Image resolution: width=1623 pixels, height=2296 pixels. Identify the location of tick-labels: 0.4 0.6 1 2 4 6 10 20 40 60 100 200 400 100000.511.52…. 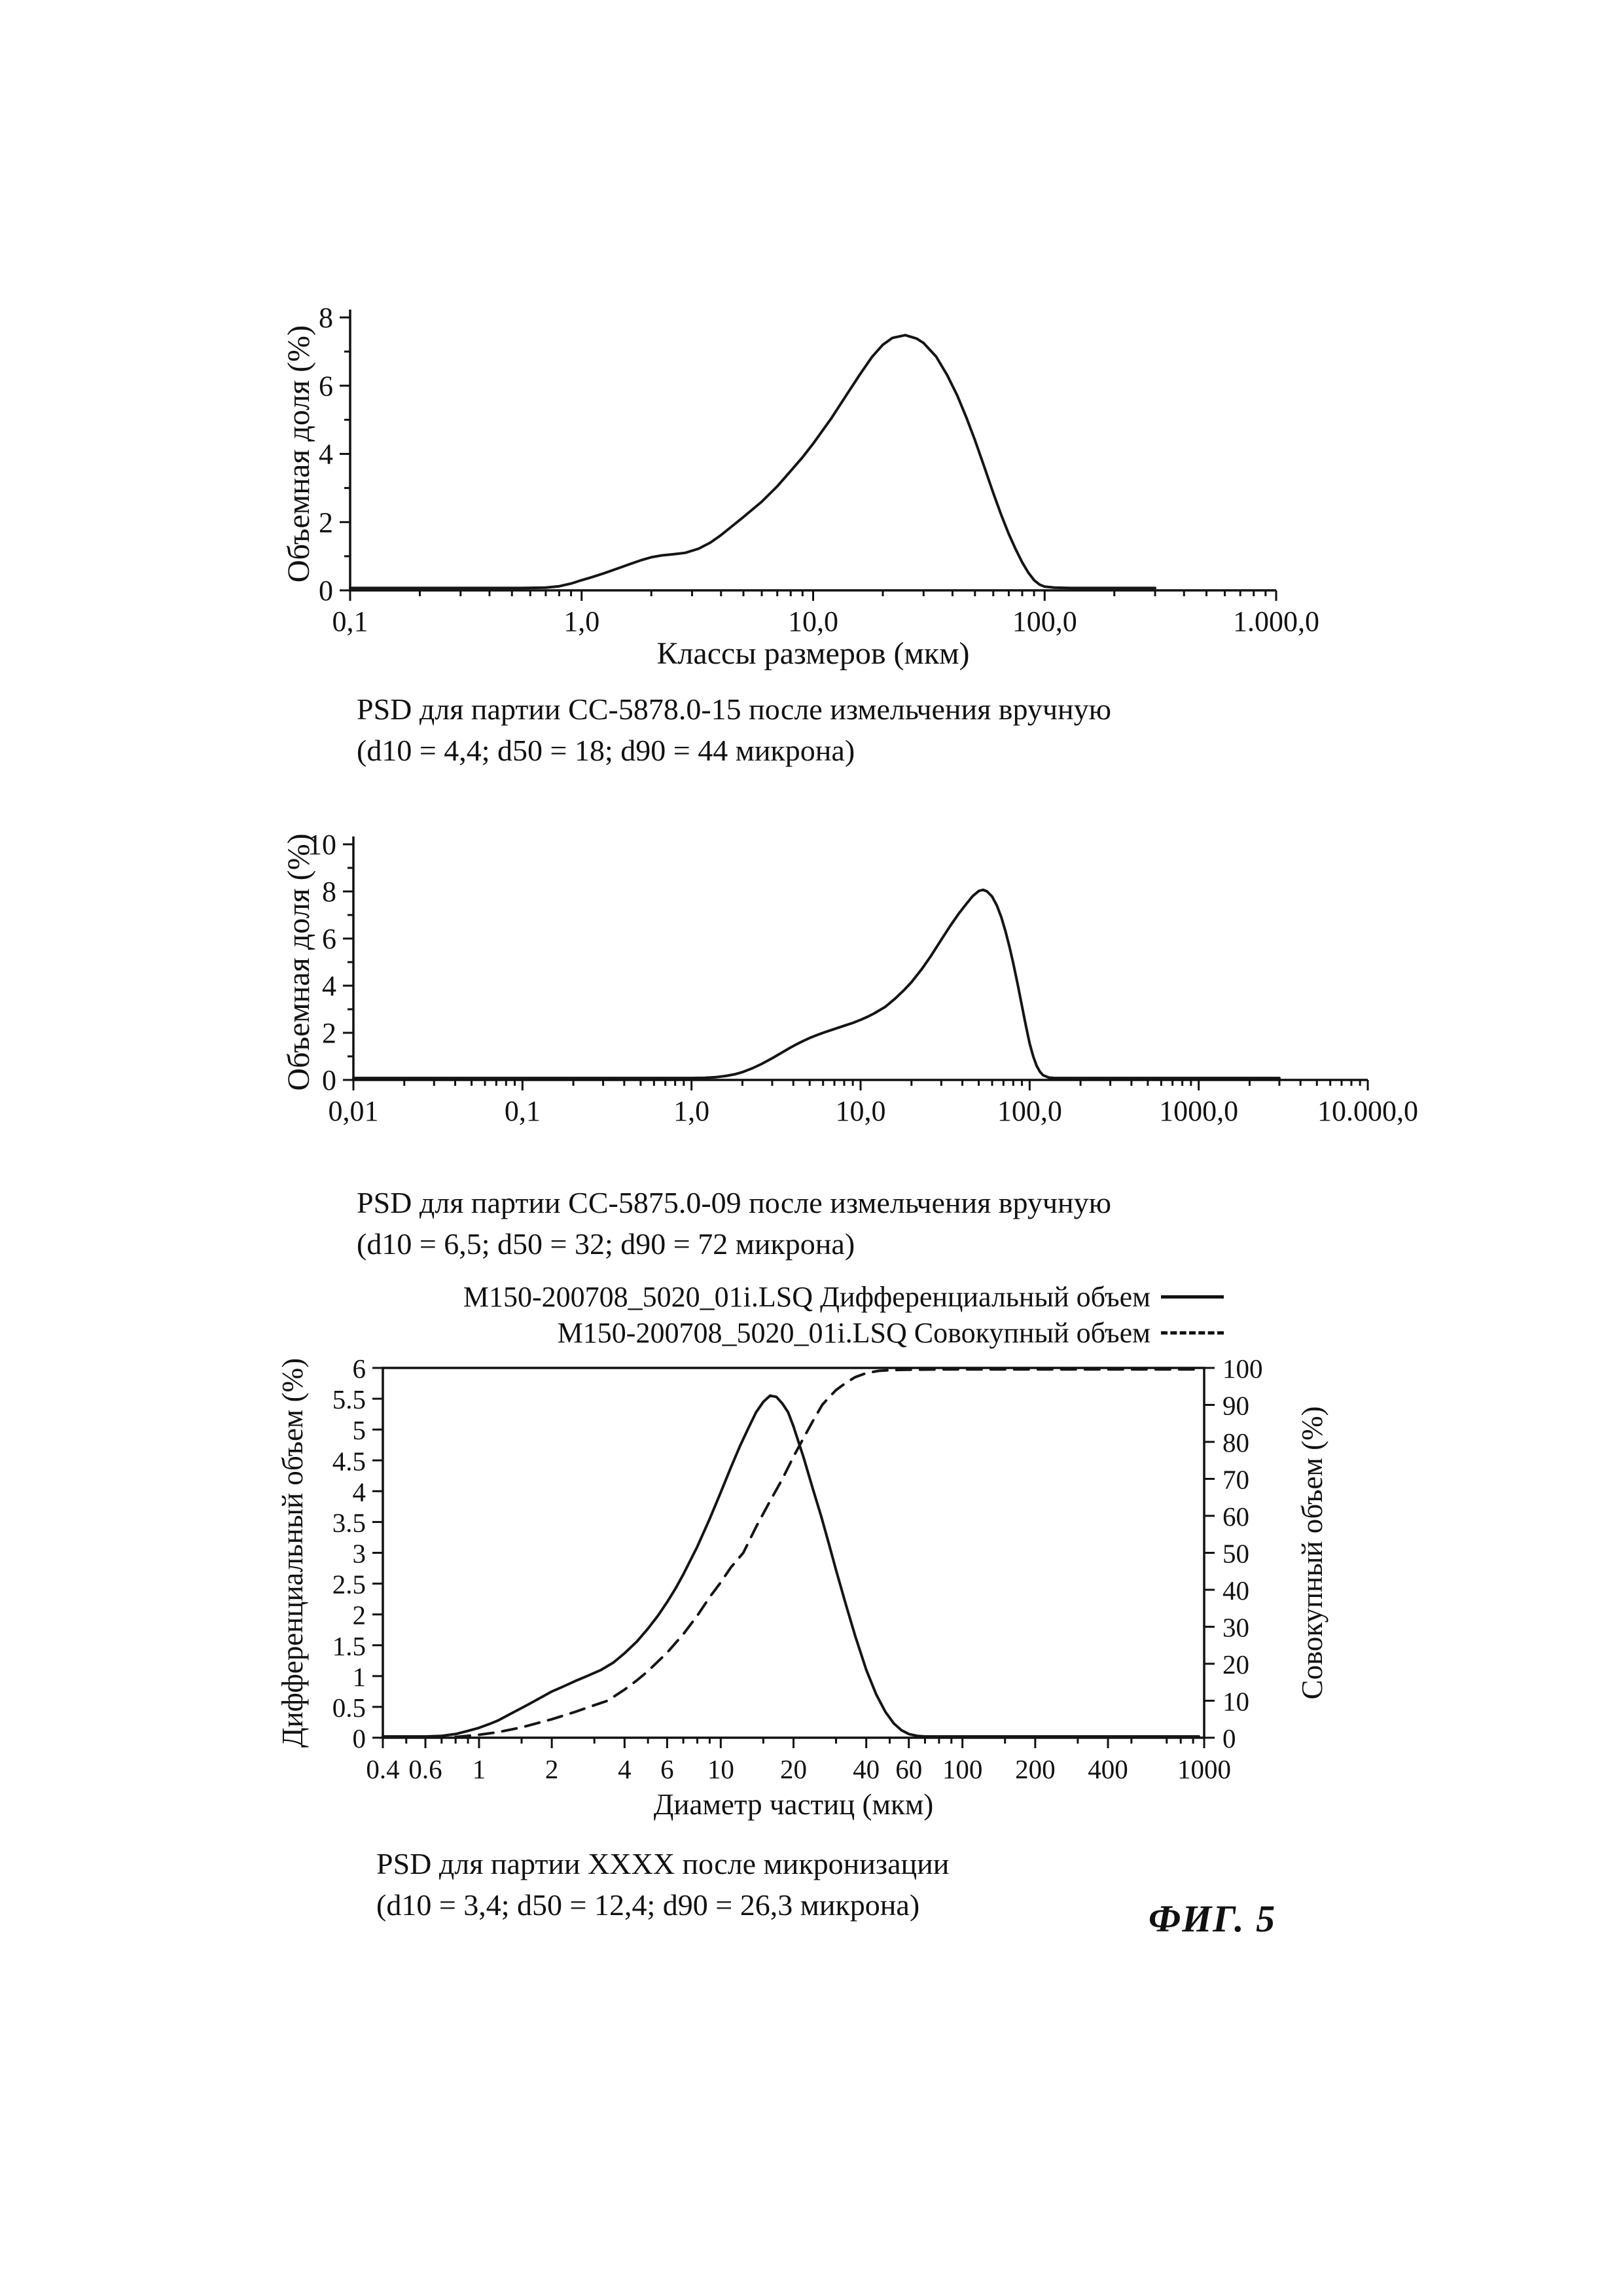
(798, 1569).